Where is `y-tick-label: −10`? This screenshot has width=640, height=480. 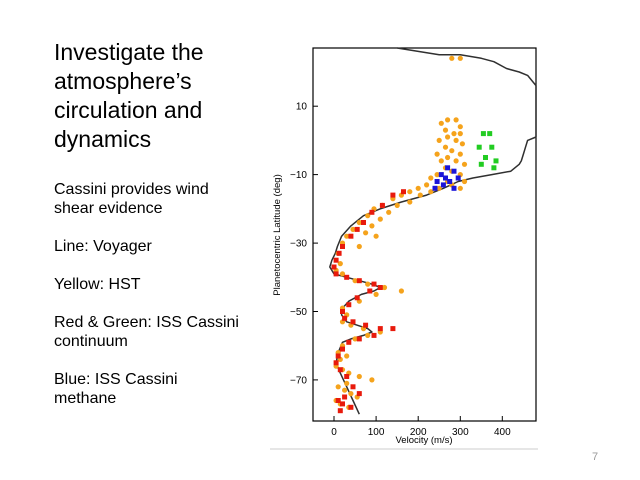 y-tick-label: −10 is located at coordinates (298, 175).